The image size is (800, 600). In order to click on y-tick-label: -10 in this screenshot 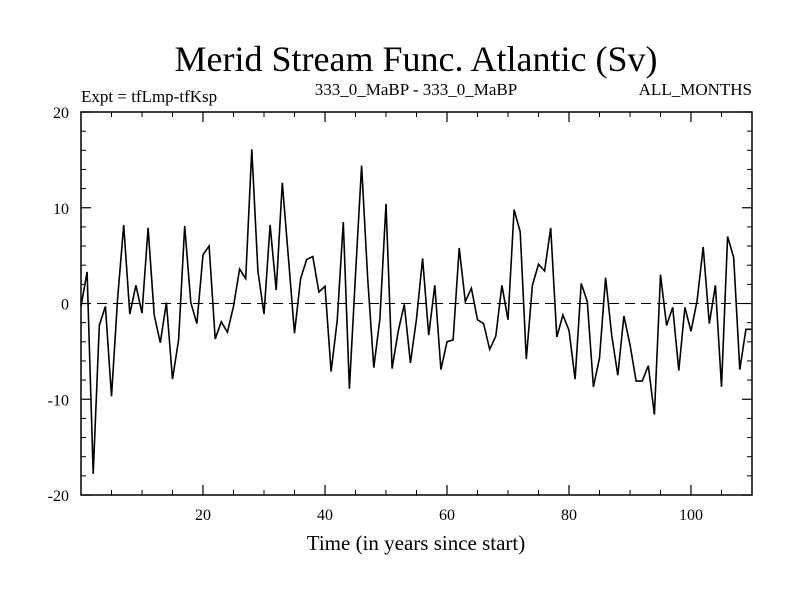, I will do `click(58, 400)`.